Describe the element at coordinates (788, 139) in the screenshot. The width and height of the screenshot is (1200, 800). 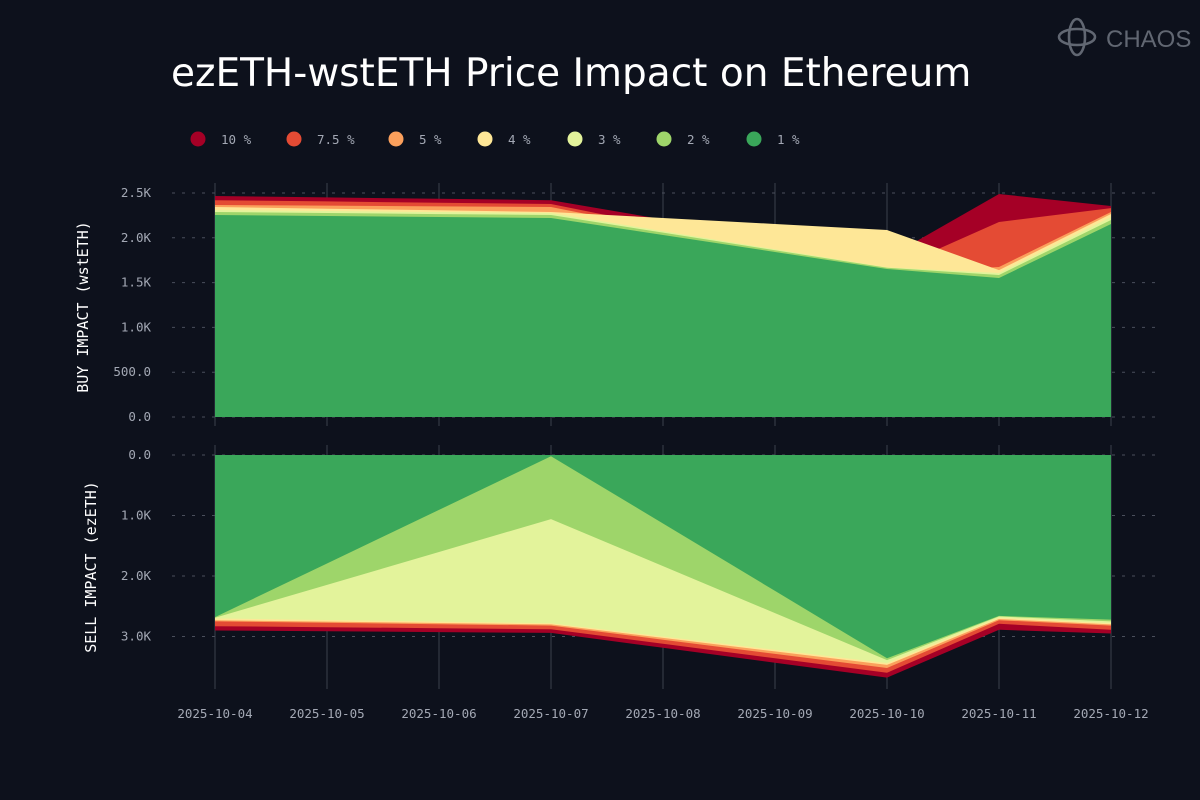
I see `legend-label: 1 %` at that location.